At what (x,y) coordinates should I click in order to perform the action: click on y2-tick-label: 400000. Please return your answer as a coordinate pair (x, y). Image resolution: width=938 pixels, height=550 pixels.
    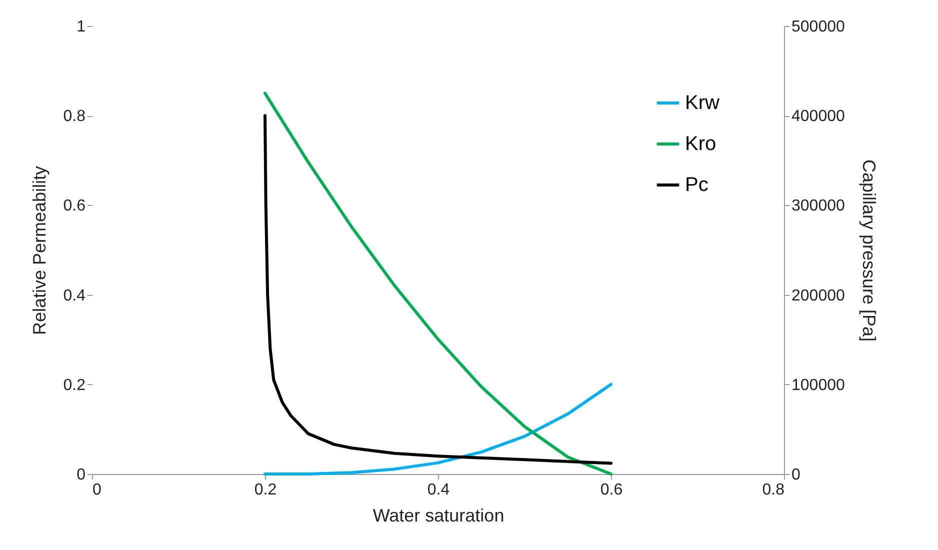
    Looking at the image, I should click on (818, 117).